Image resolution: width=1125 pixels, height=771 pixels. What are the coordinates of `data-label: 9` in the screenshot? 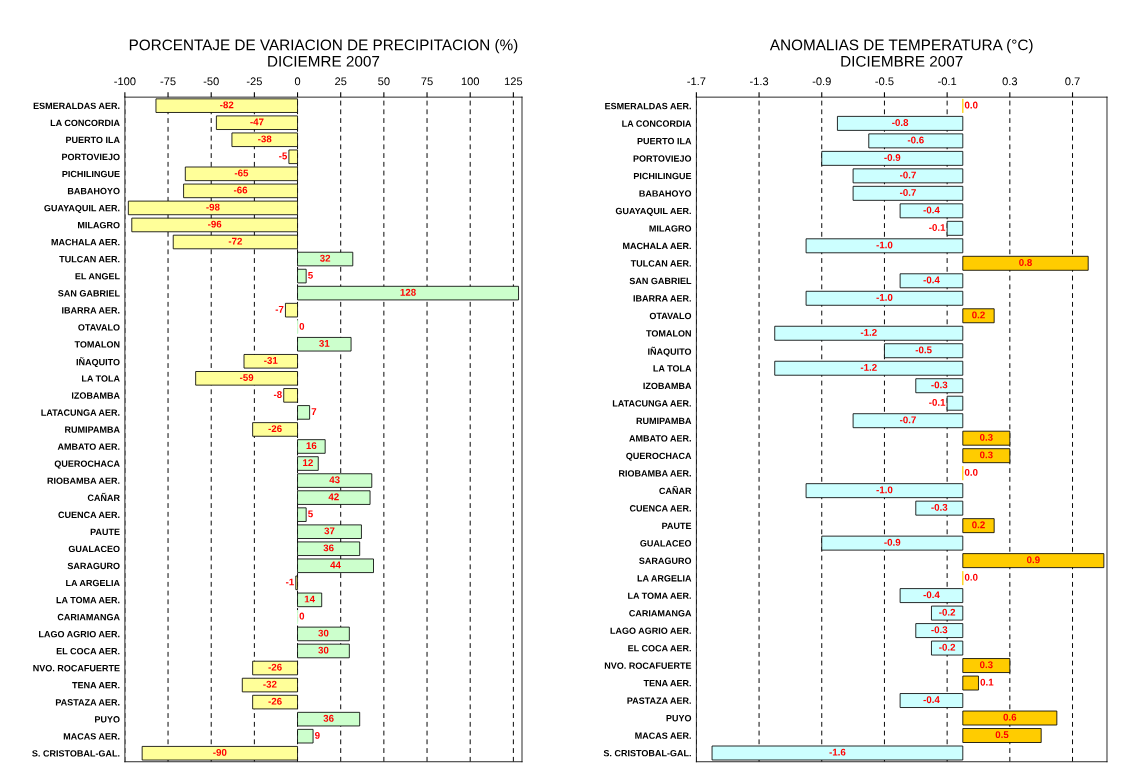 It's located at (317, 735).